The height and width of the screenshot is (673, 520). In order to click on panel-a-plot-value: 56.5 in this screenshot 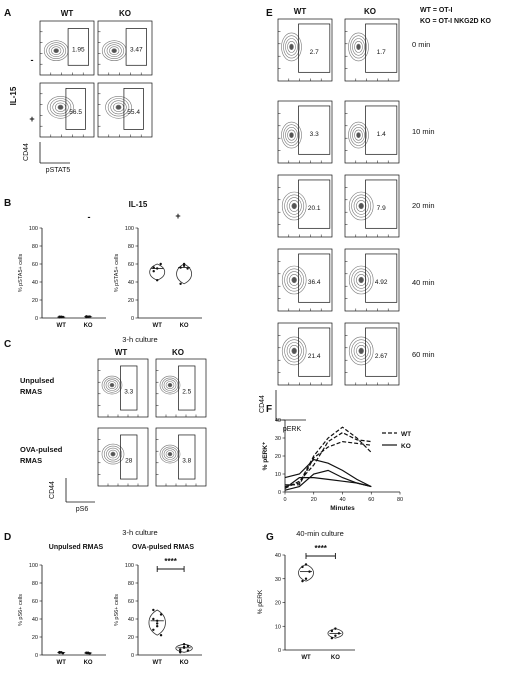, I will do `click(75, 112)`.